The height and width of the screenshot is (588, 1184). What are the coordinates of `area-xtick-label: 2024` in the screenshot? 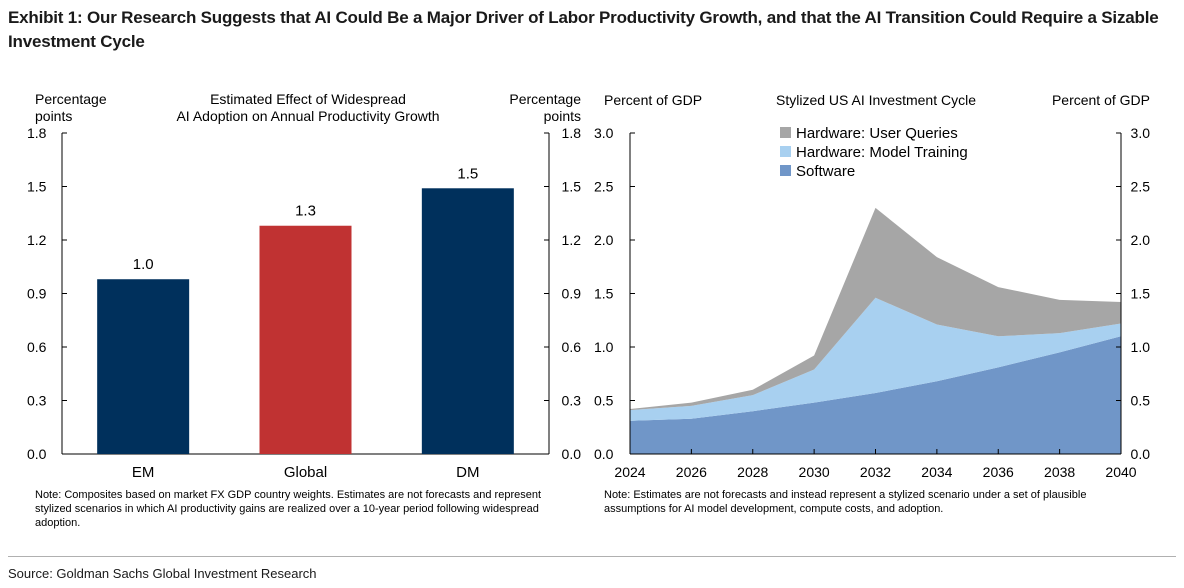 It's located at (629, 472).